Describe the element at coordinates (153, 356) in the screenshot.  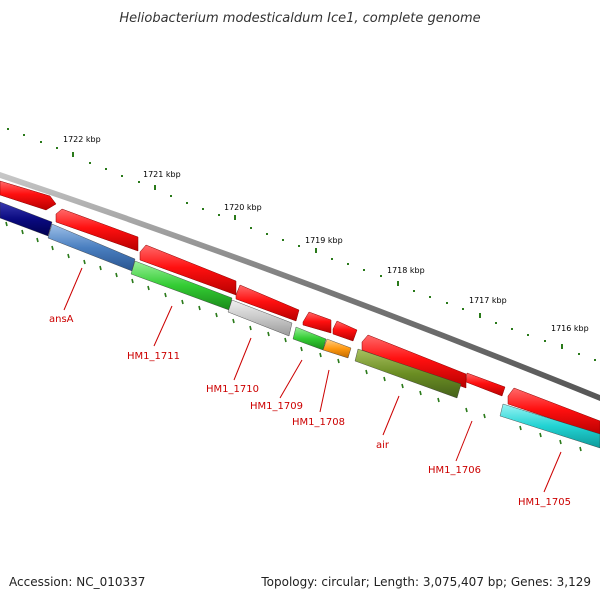
I see `gene-label: HM1_1711` at that location.